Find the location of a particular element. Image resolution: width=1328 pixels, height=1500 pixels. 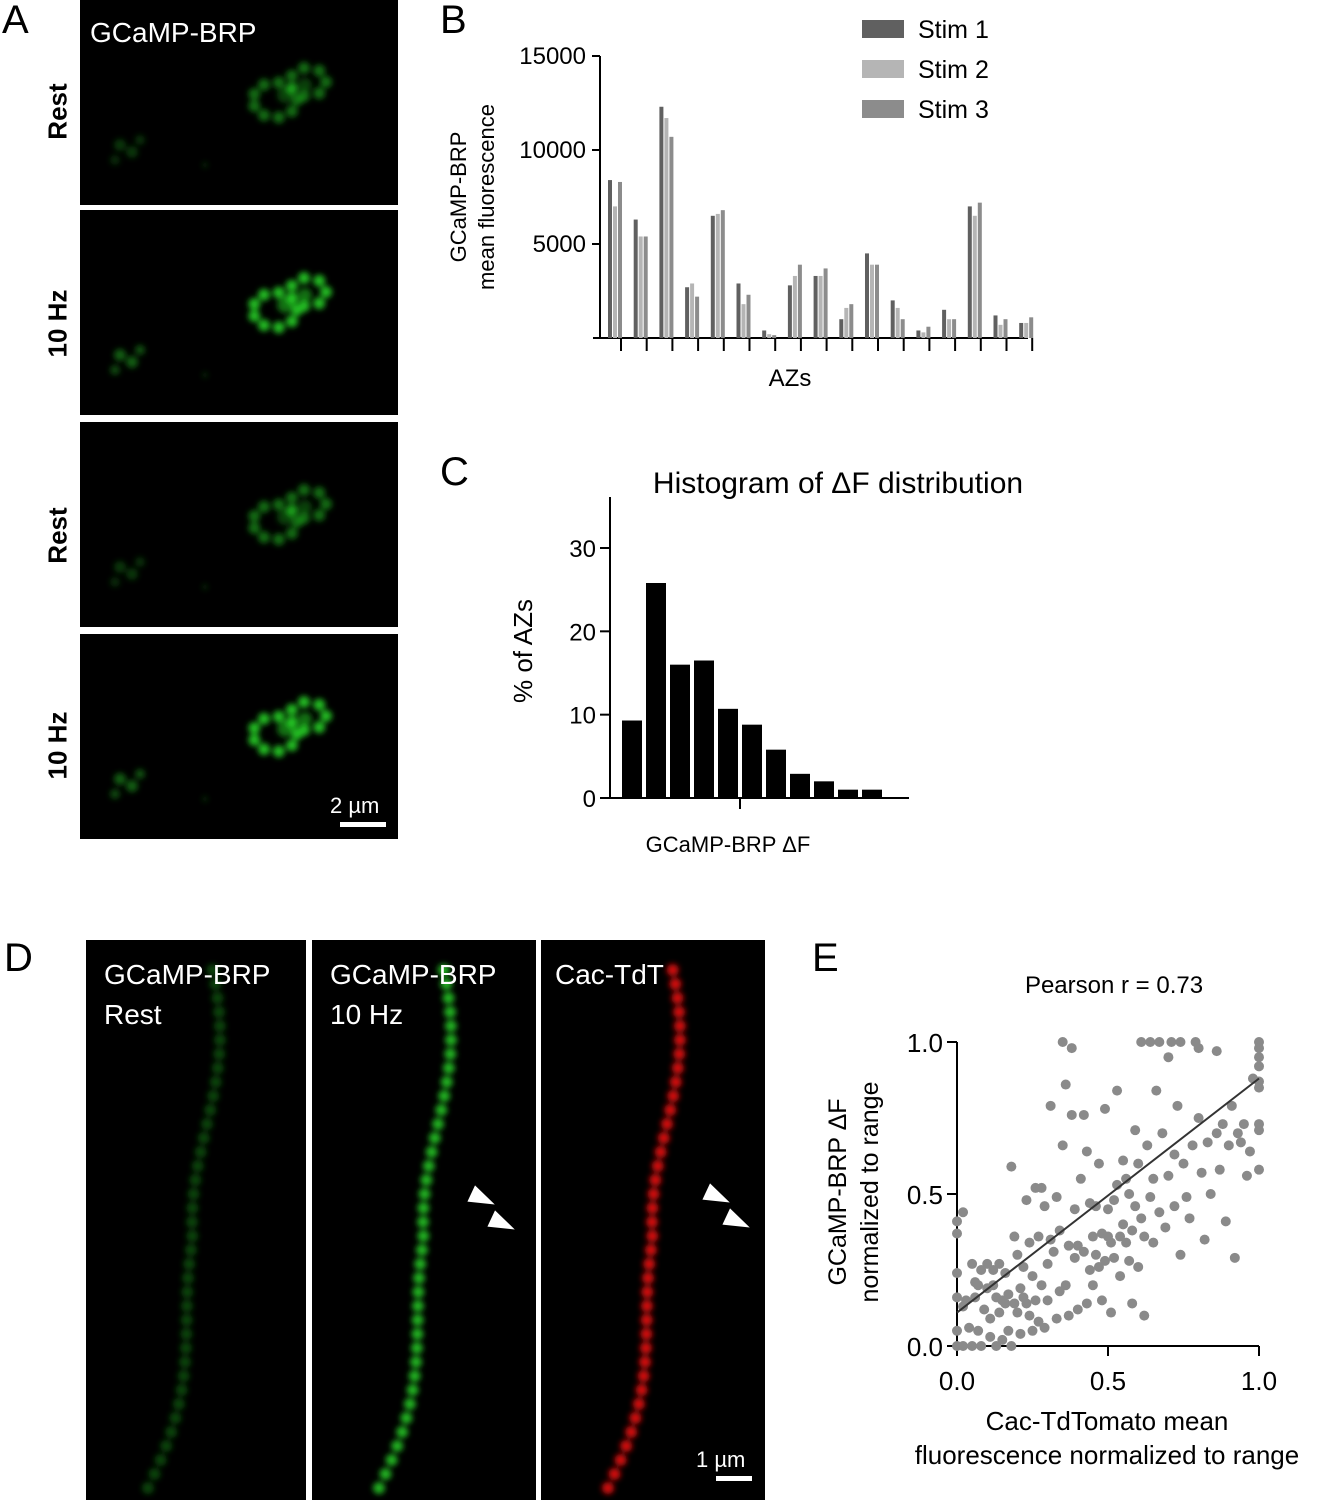

panel-letter-a: A is located at coordinates (15, 21).